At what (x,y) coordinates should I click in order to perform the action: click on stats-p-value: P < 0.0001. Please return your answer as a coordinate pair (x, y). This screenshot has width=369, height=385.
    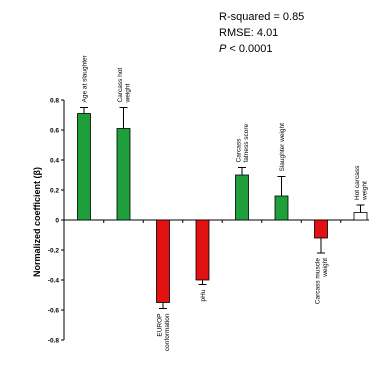
    Looking at the image, I should click on (246, 49).